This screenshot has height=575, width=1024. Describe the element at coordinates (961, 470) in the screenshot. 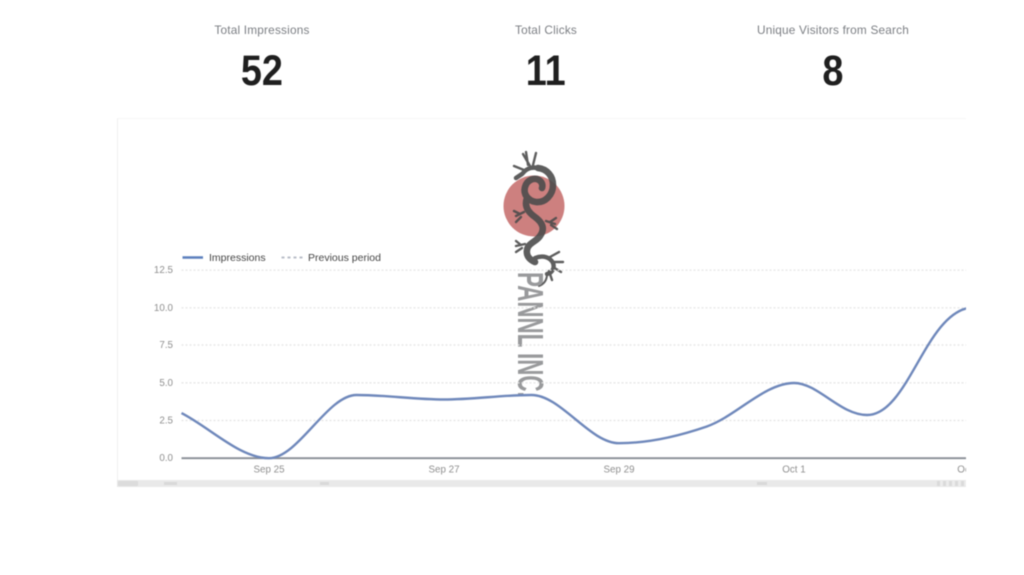

I see `svg-text: Oct 3` at that location.